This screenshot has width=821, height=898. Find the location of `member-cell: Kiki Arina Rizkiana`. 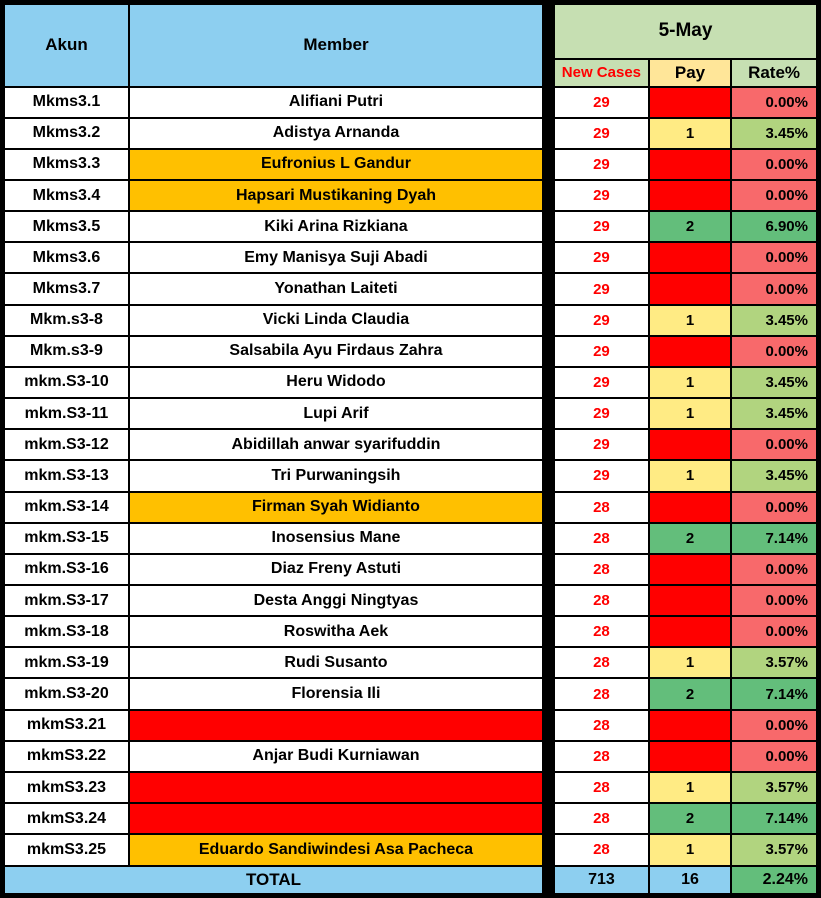

member-cell: Kiki Arina Rizkiana is located at coordinates (338, 227).